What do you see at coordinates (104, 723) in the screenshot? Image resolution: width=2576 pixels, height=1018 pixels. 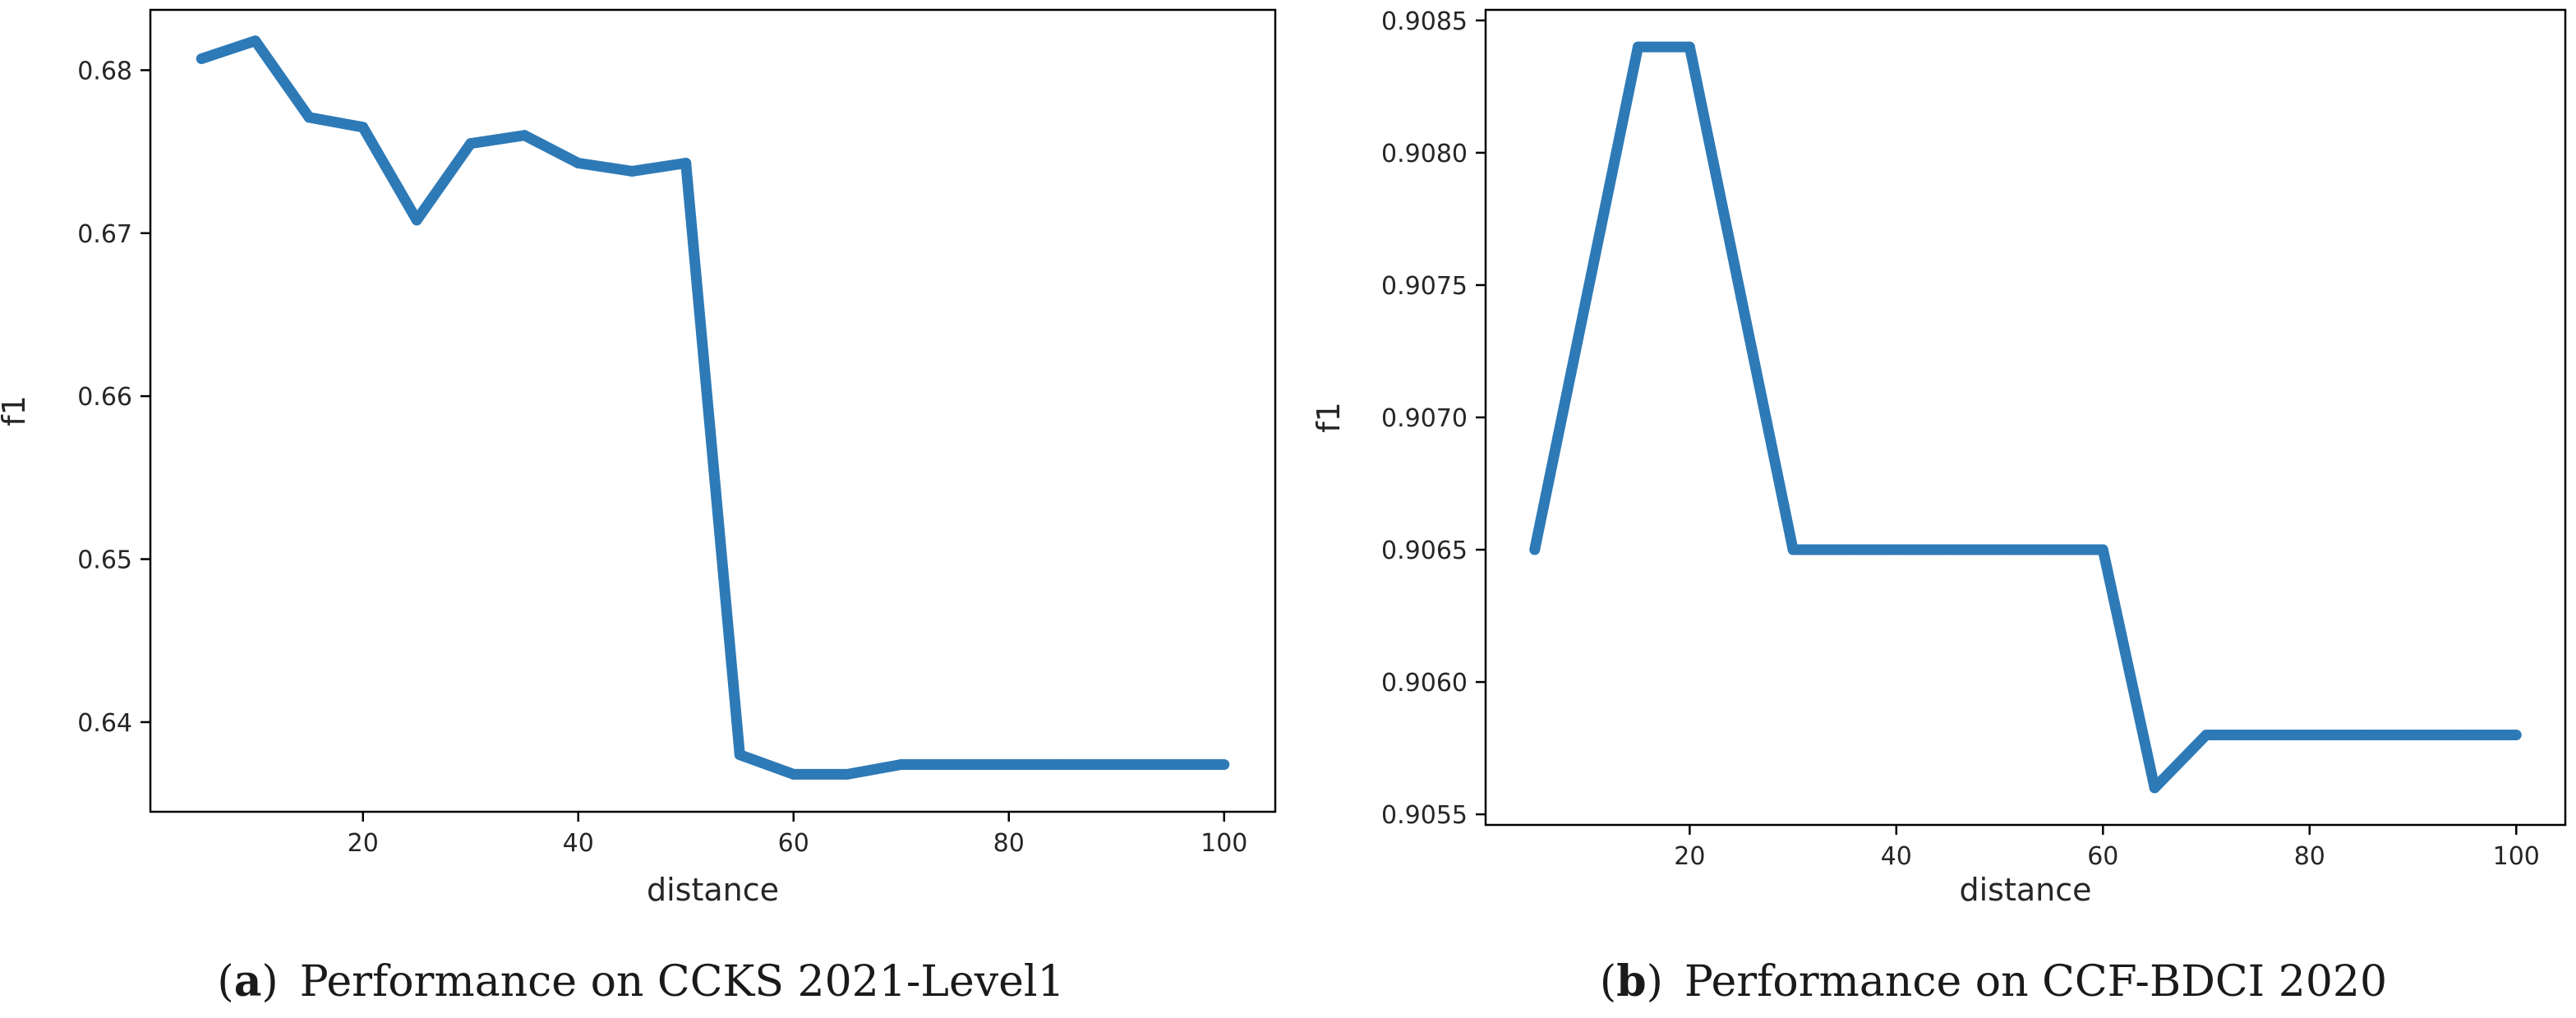 I see `y-tick-label: 0.64` at bounding box center [104, 723].